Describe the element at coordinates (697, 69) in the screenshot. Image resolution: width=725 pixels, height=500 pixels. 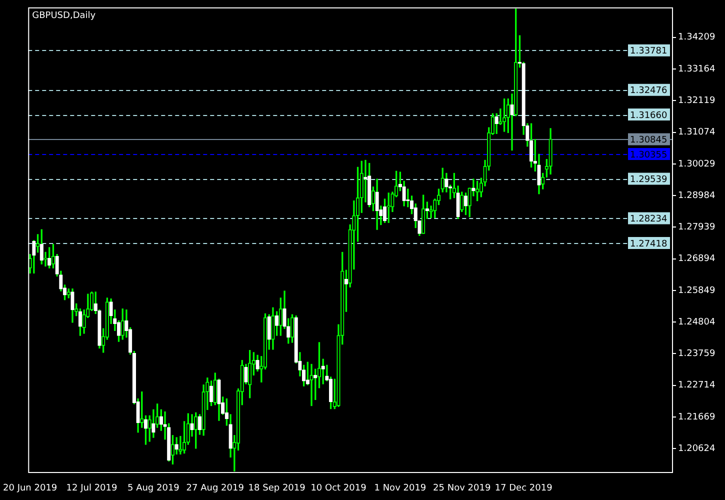
I see `y-tick-label: 1.33164` at that location.